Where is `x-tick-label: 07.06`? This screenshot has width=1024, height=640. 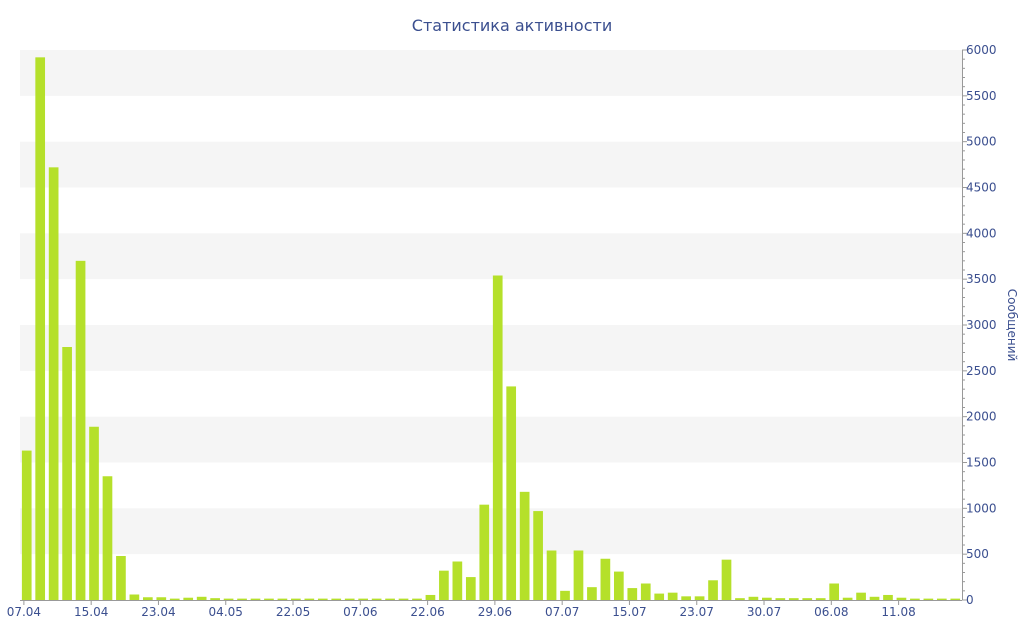
x-tick-label: 07.06 is located at coordinates (360, 612).